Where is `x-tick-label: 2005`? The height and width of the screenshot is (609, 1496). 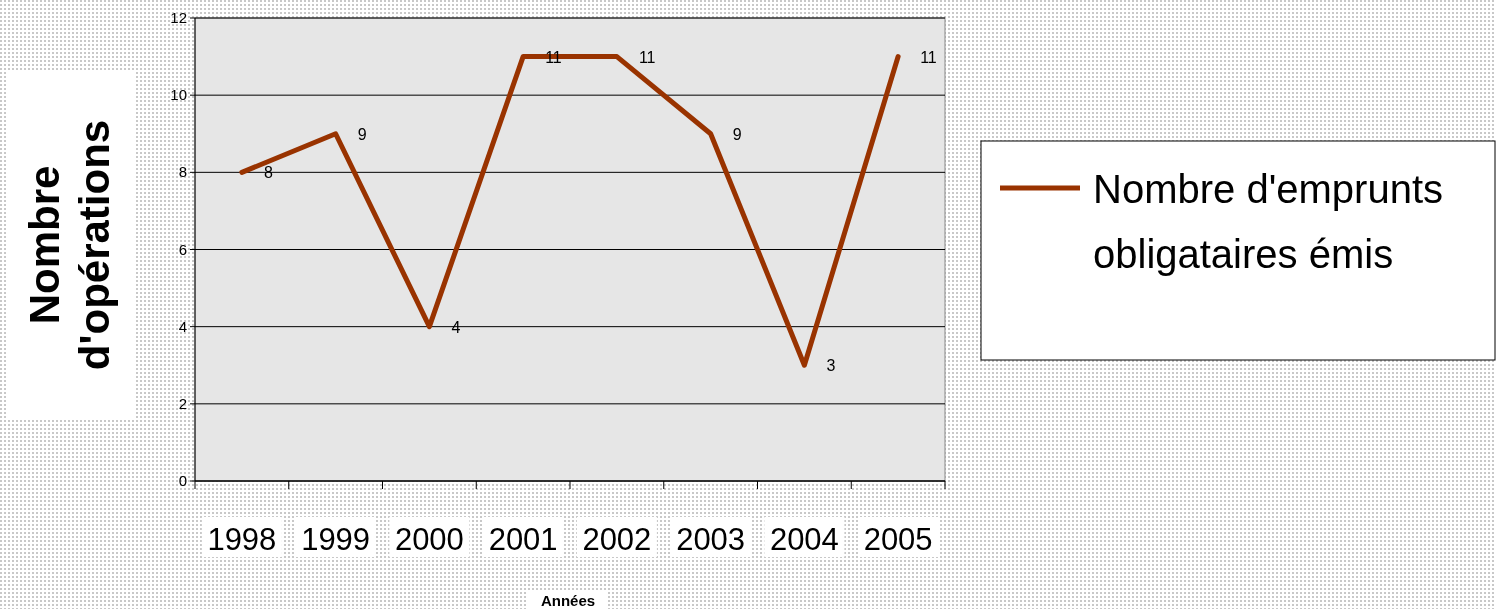 x-tick-label: 2005 is located at coordinates (898, 539).